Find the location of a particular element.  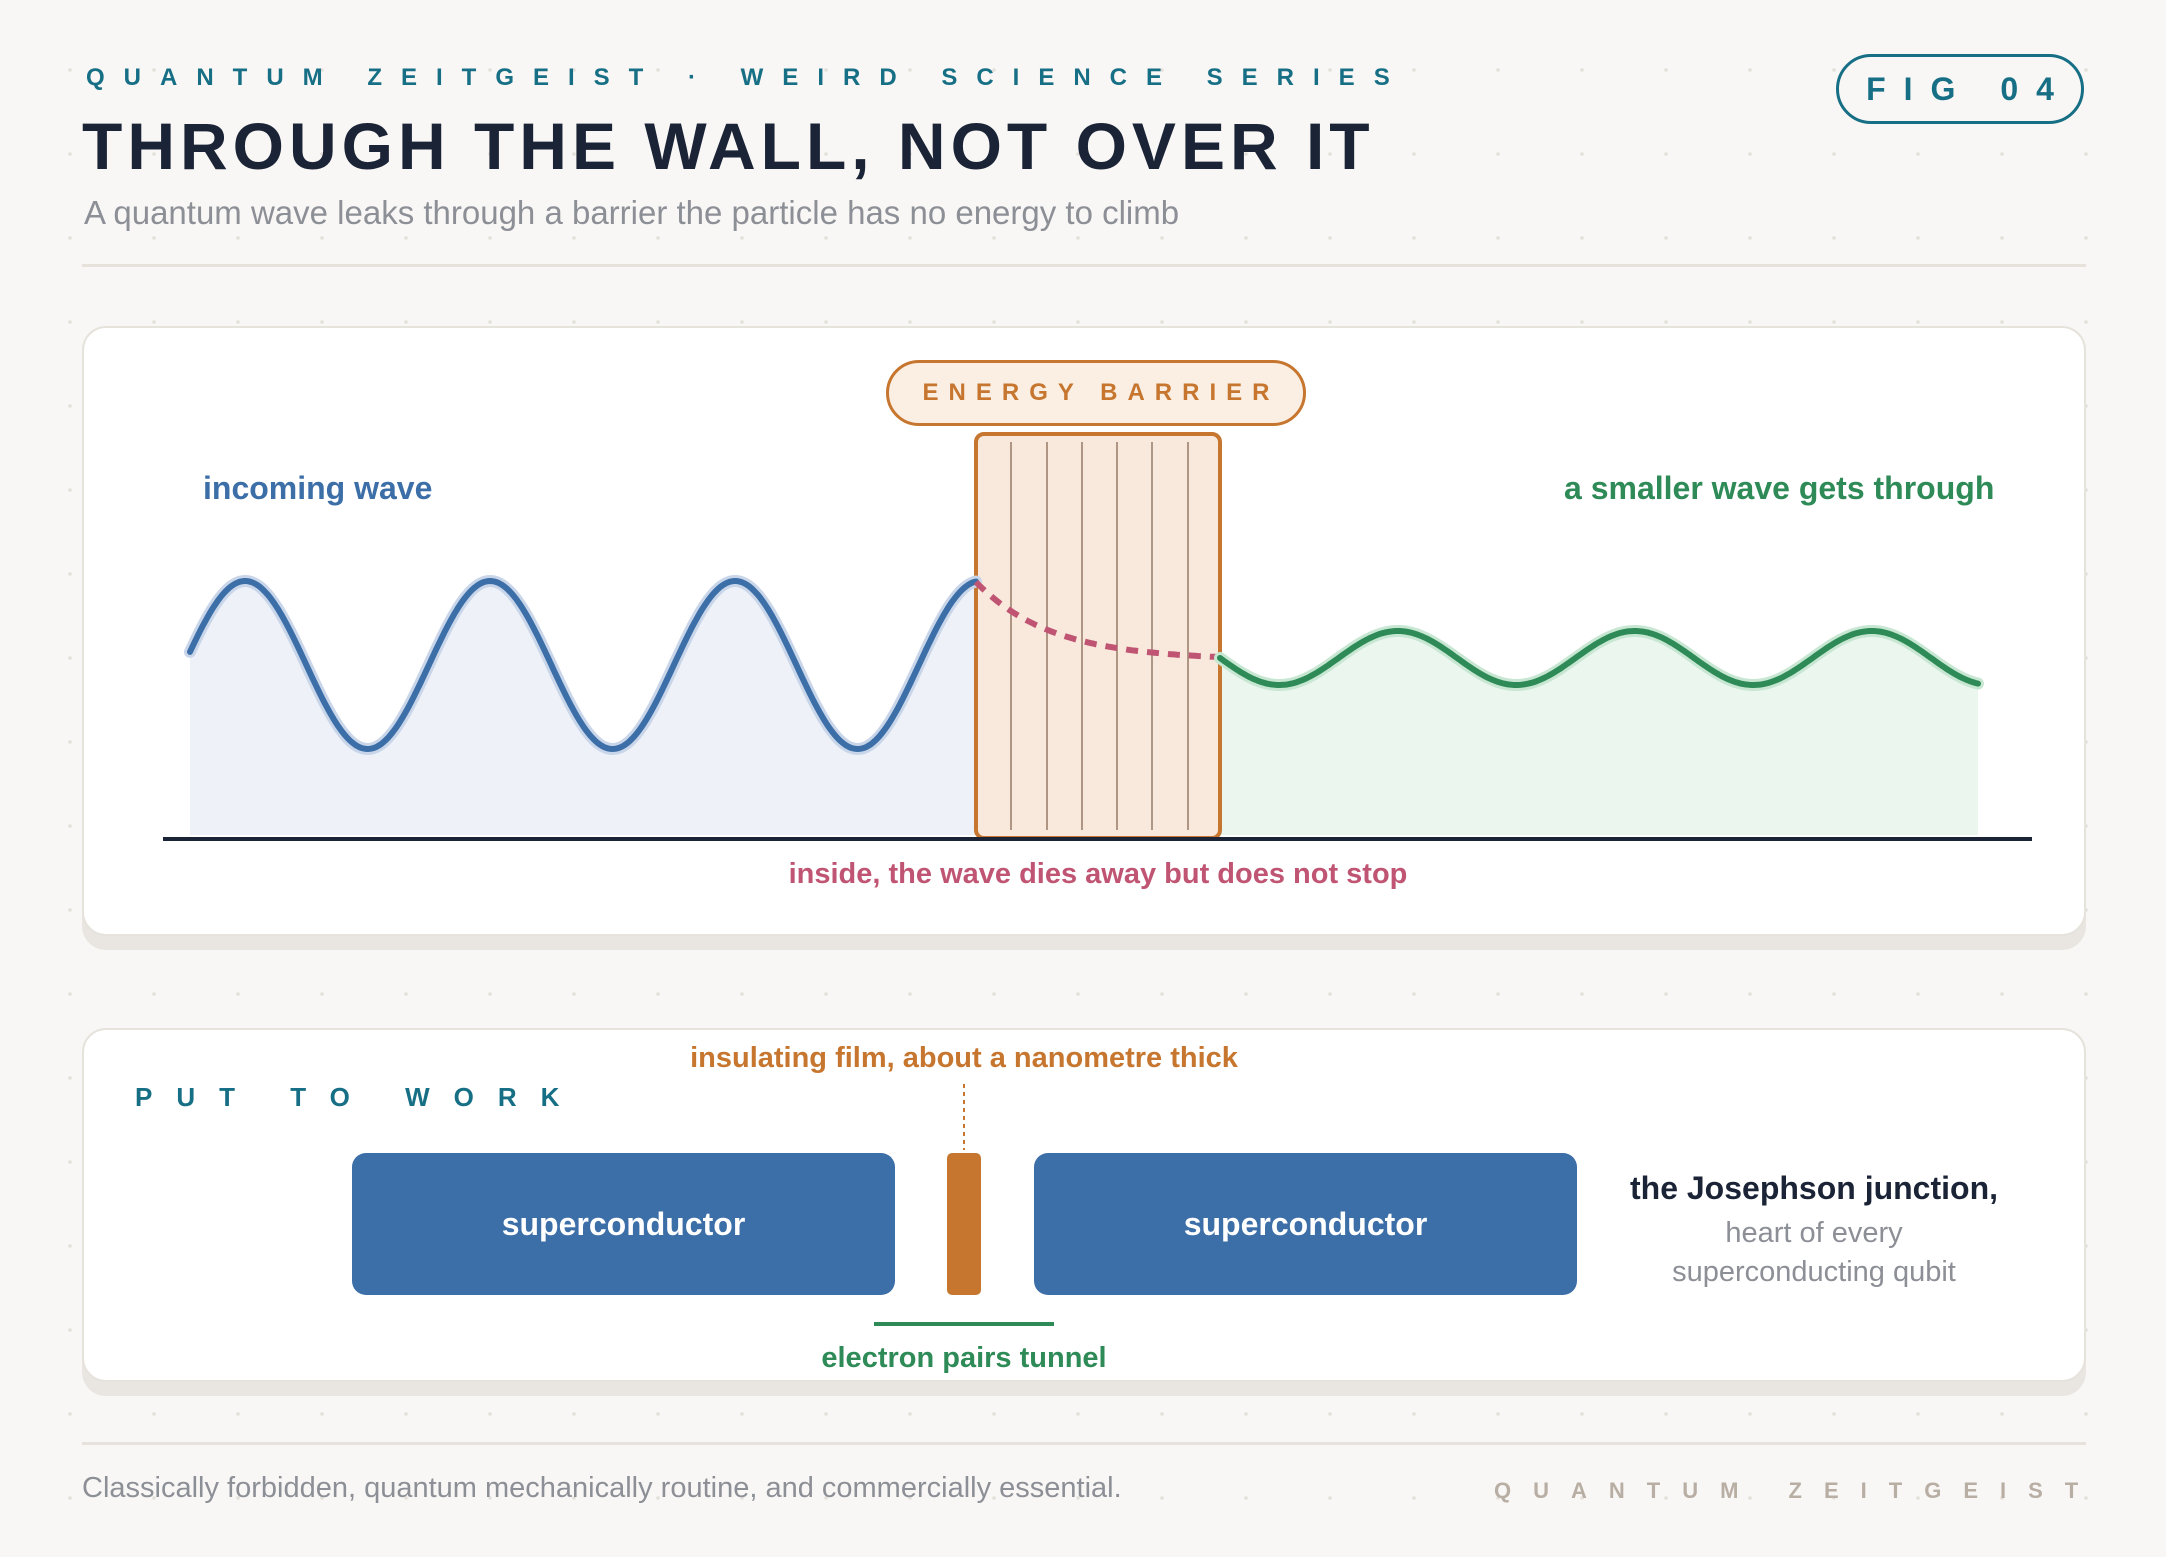

footer-brand: QUANTUM ZEITGEIST is located at coordinates (1797, 1490).